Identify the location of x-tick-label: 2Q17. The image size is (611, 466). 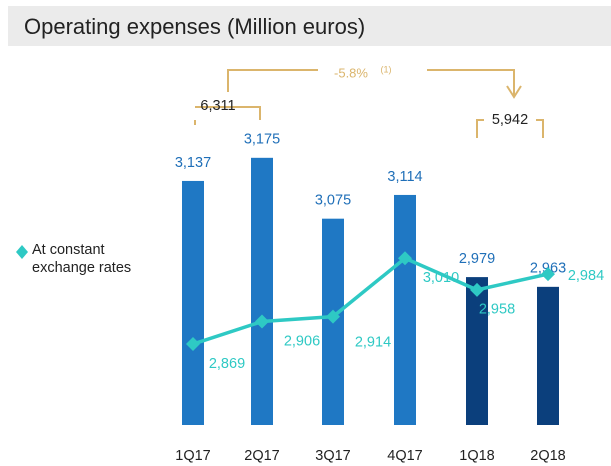
(261, 456).